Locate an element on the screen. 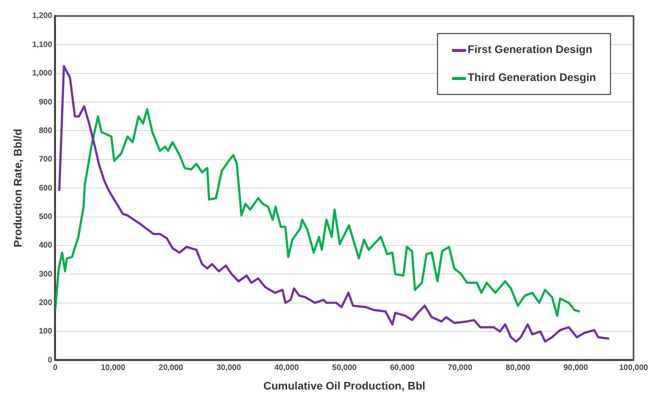 The image size is (659, 405). y-tick-label: 300 is located at coordinates (45, 273).